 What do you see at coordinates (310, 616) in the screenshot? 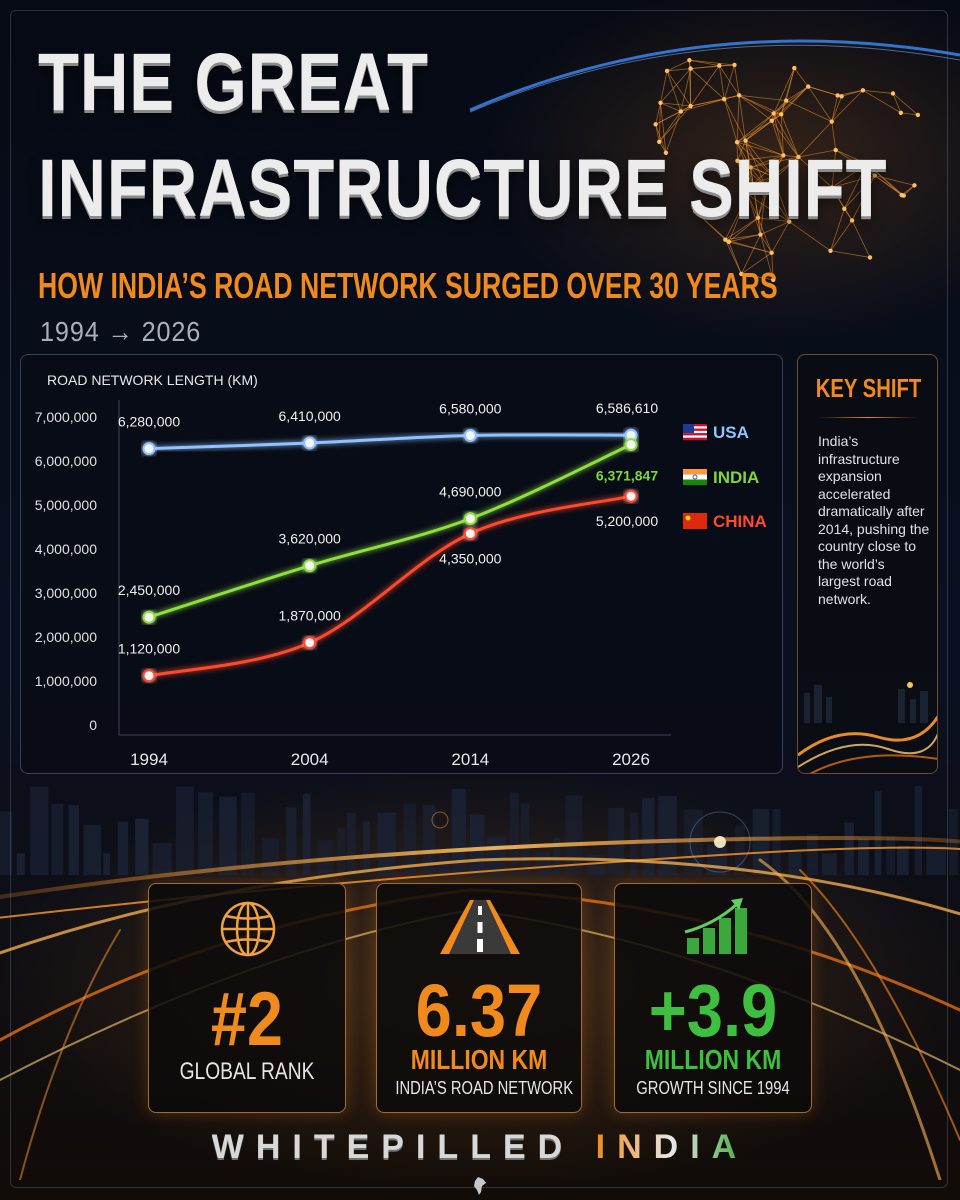
I see `data-label-china: 1,870,000` at bounding box center [310, 616].